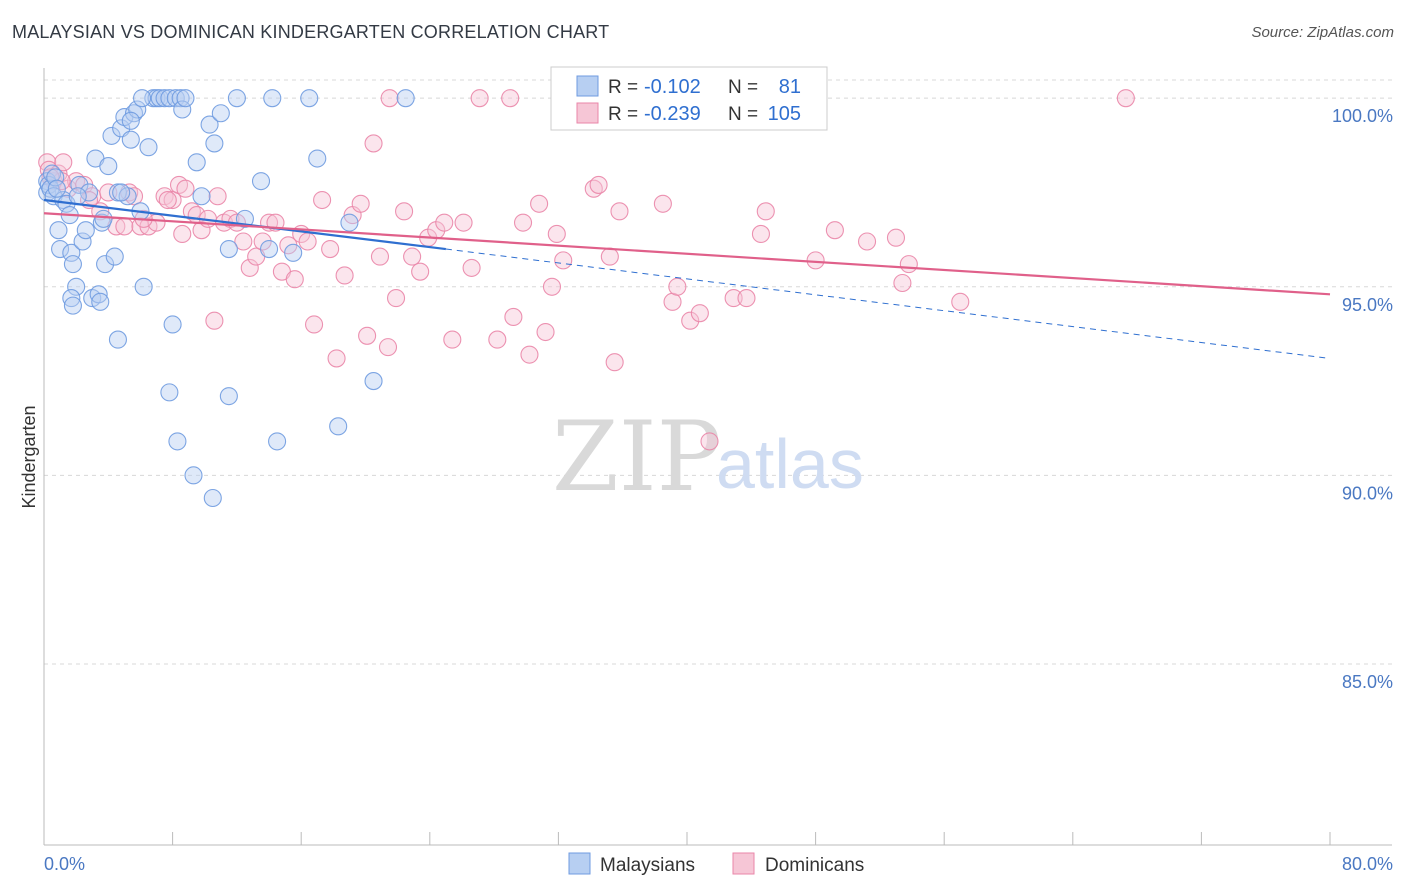  I want to click on legend-r-value-1: -0.102, so click(672, 87).